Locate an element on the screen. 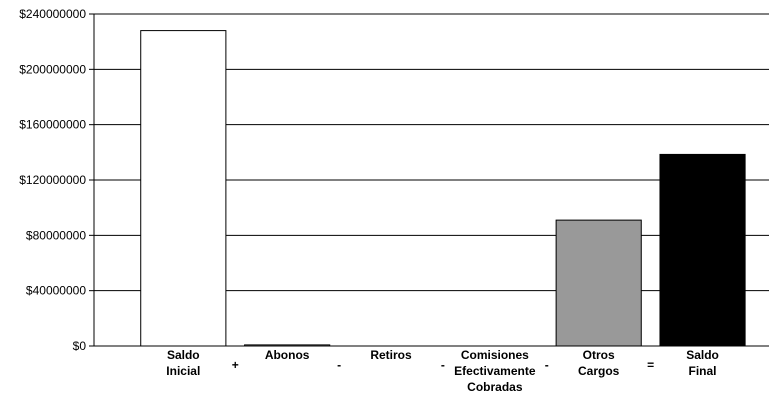  y-tick-label: $120000000 is located at coordinates (52, 180).